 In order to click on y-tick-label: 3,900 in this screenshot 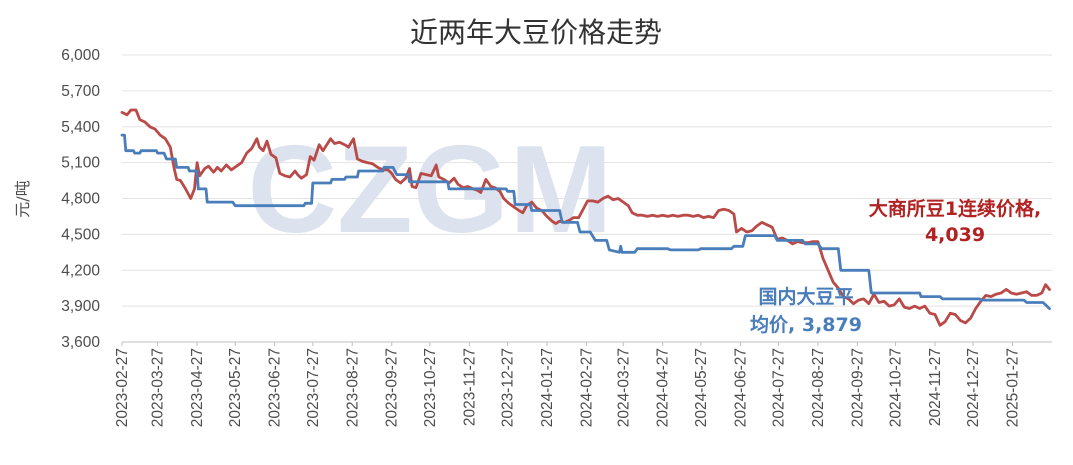, I will do `click(80, 306)`.